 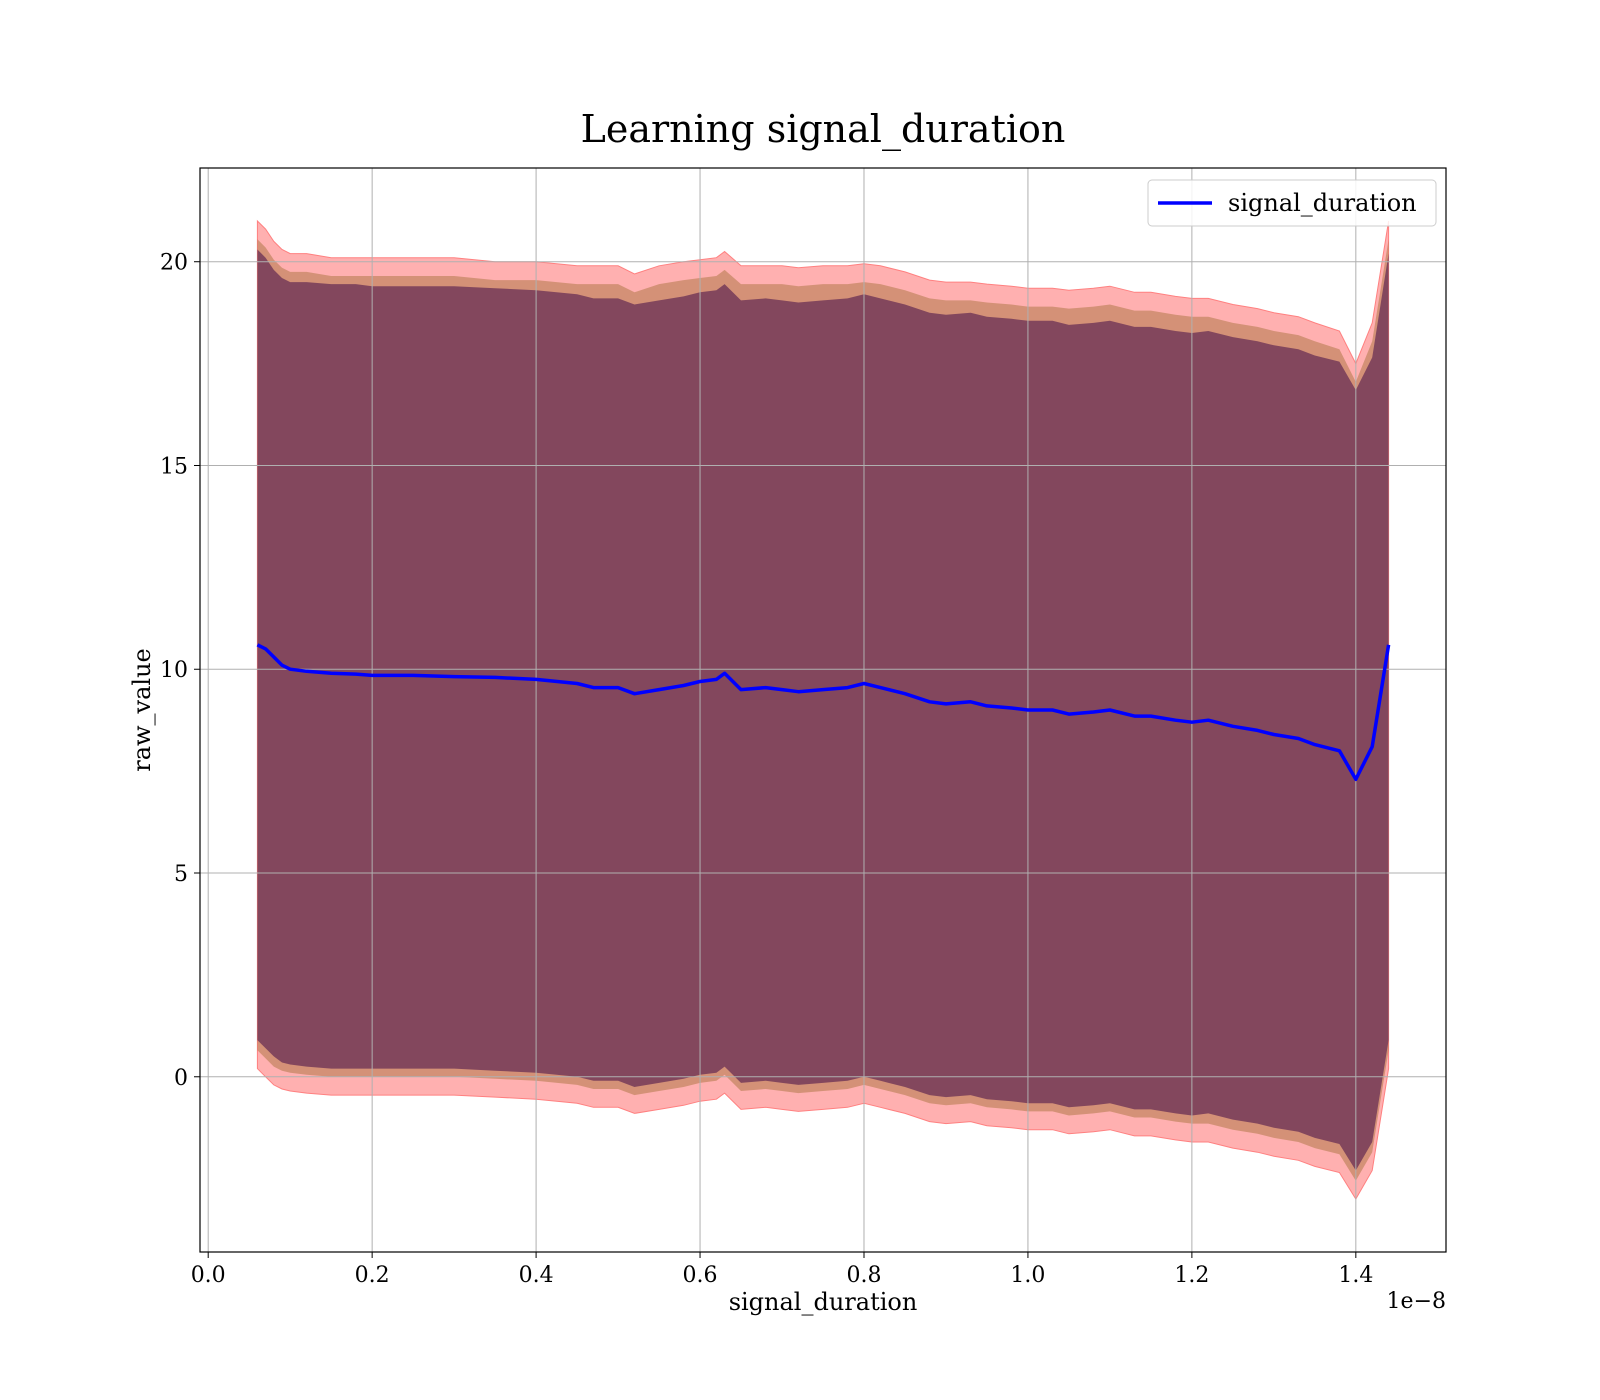 I want to click on y-axis-ticks: 0 5 10 15 20, so click(x=180, y=671).